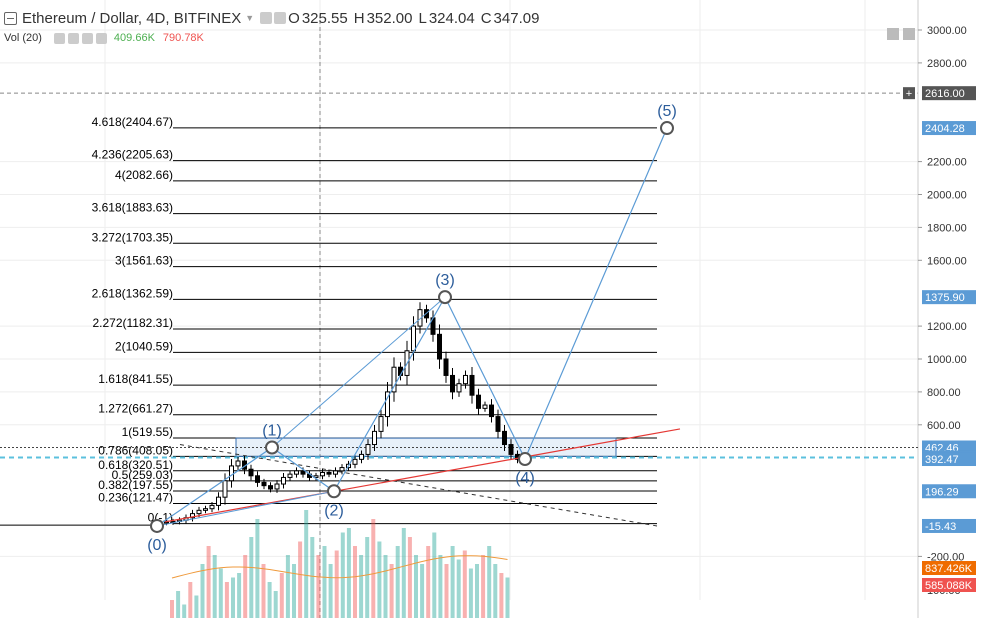 This screenshot has height=618, width=981. What do you see at coordinates (944, 393) in the screenshot?
I see `axis-tick-label: 800.00` at bounding box center [944, 393].